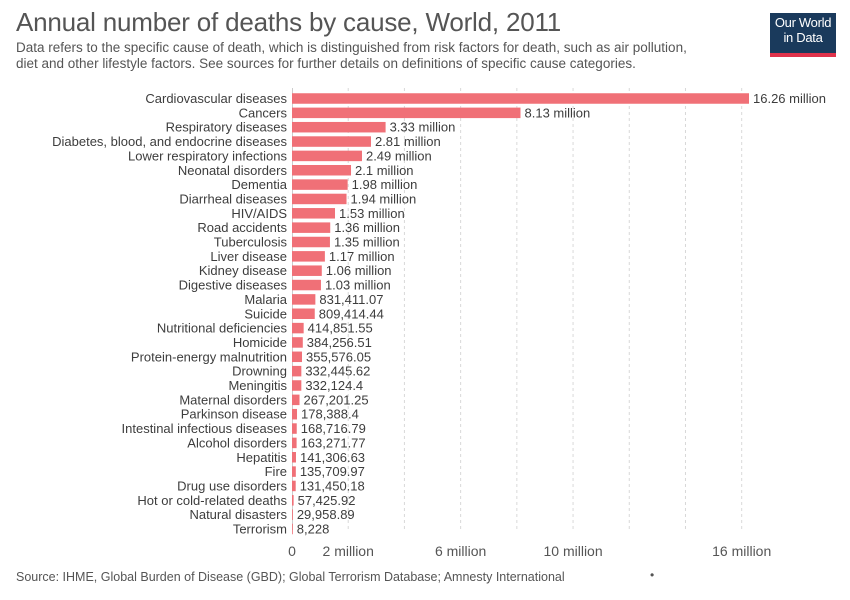 Image resolution: width=850 pixels, height=600 pixels. Describe the element at coordinates (333, 442) in the screenshot. I see `value-label-24: 163,271.77` at that location.